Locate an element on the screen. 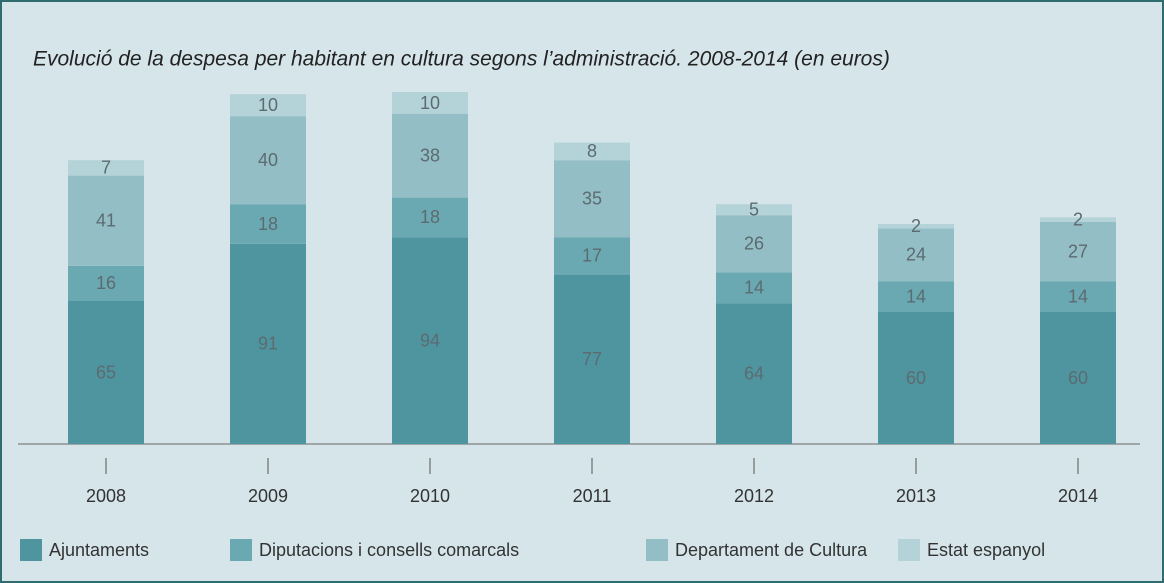 The image size is (1164, 583). value-label: 27 is located at coordinates (1078, 251).